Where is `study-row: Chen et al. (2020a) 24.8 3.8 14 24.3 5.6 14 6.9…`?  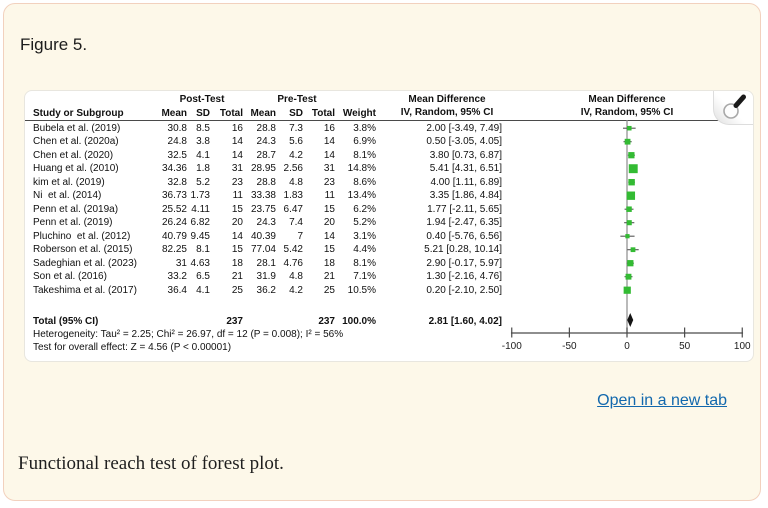
study-row: Chen et al. (2020a) 24.8 3.8 14 24.3 5.6 14 6.9… is located at coordinates (263, 142).